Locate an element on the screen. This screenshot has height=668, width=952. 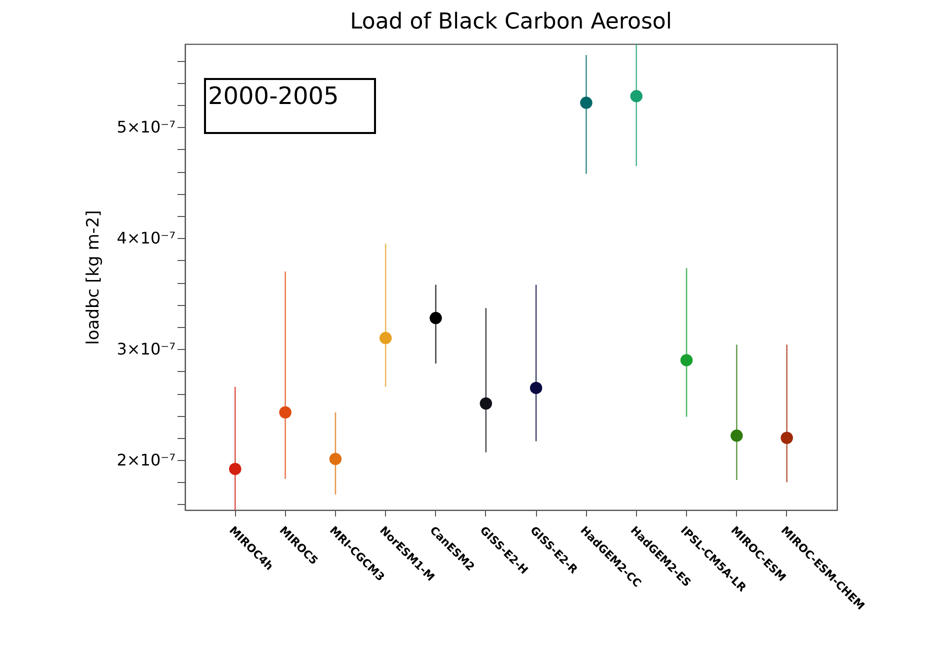
y-tick-label: 4×10⁻⁷ is located at coordinates (146, 238).